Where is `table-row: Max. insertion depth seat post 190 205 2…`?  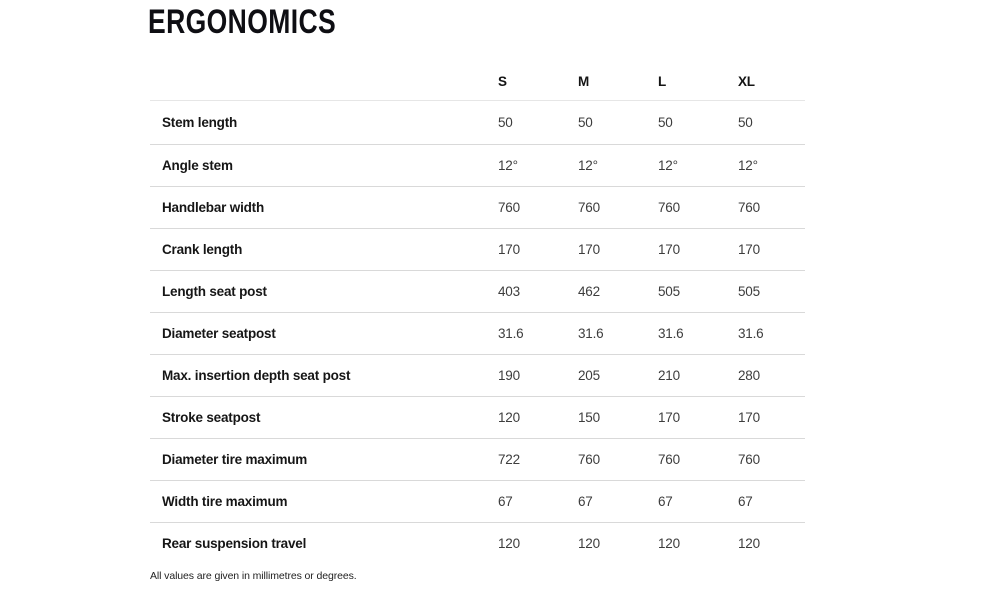
table-row: Max. insertion depth seat post 190 205 2… is located at coordinates (477, 376).